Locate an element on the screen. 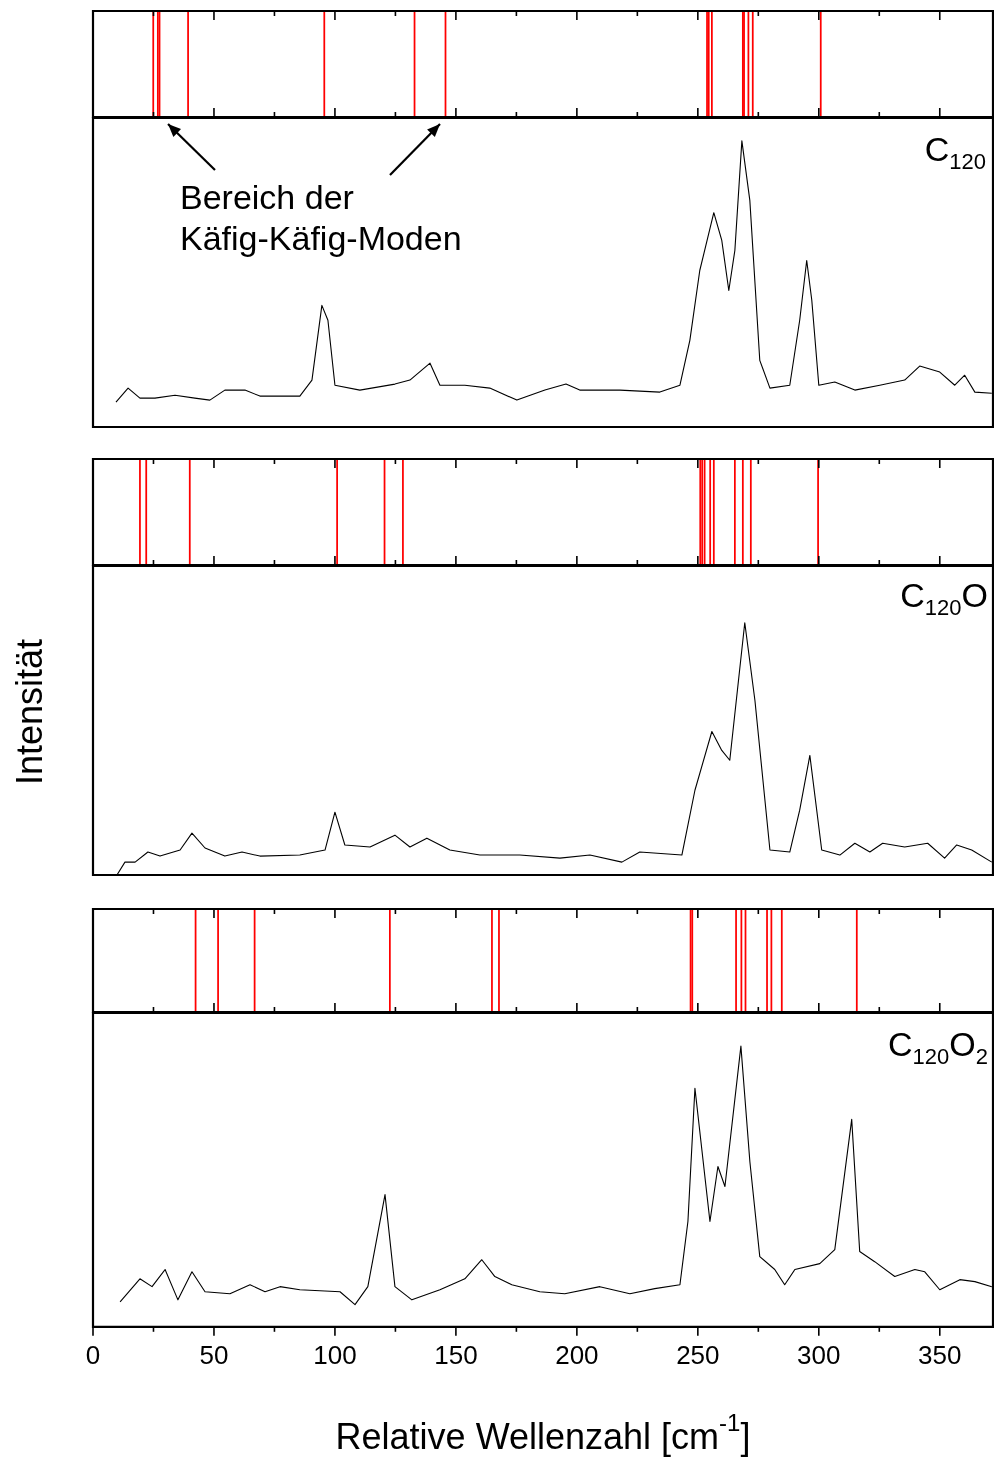 The height and width of the screenshot is (1465, 994). x-tick-label: 300 is located at coordinates (819, 1354).